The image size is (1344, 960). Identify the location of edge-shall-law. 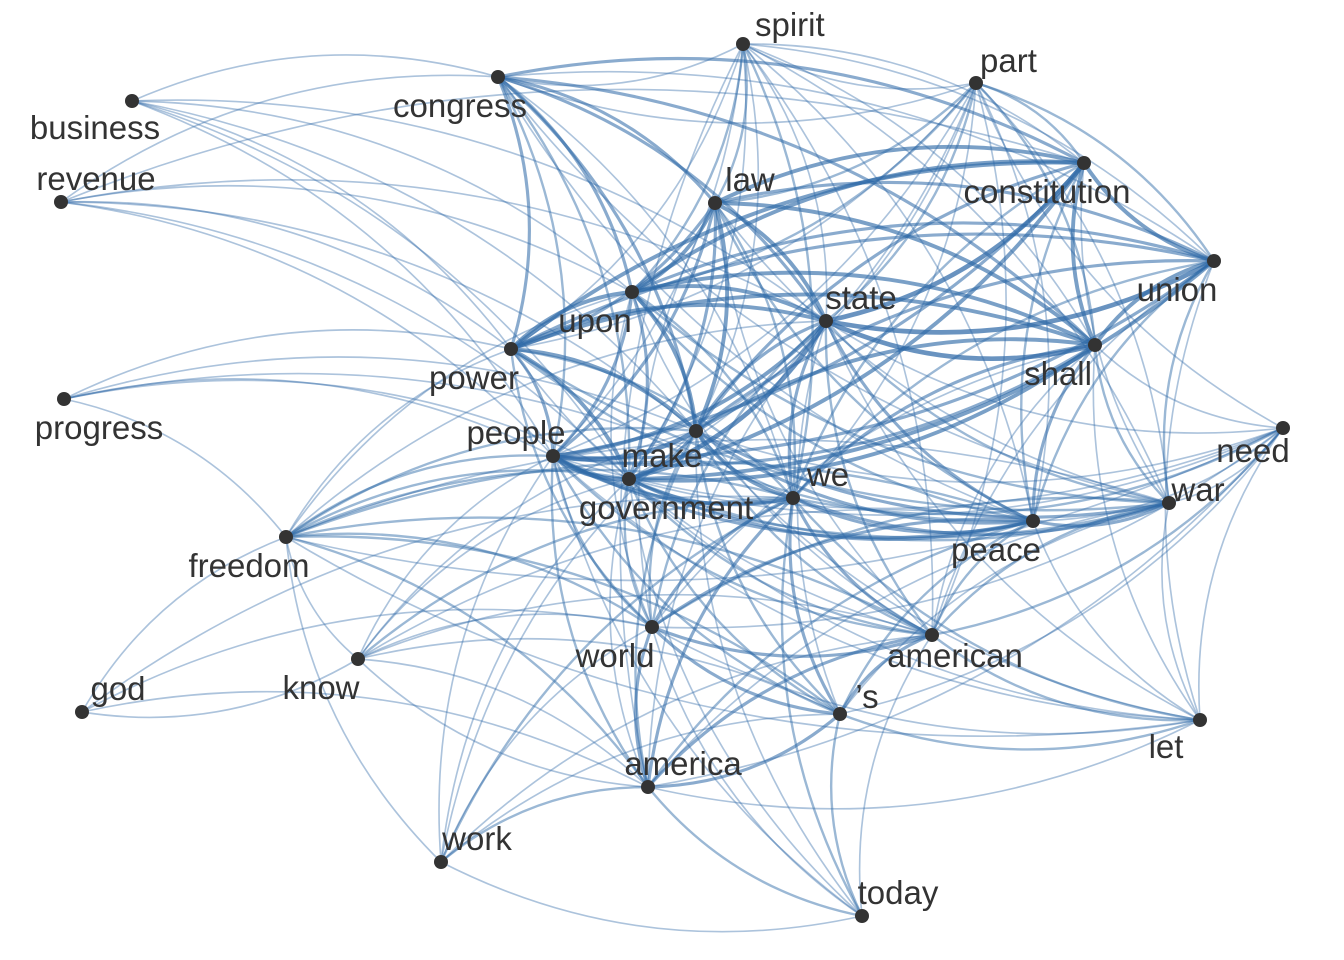
(905, 274).